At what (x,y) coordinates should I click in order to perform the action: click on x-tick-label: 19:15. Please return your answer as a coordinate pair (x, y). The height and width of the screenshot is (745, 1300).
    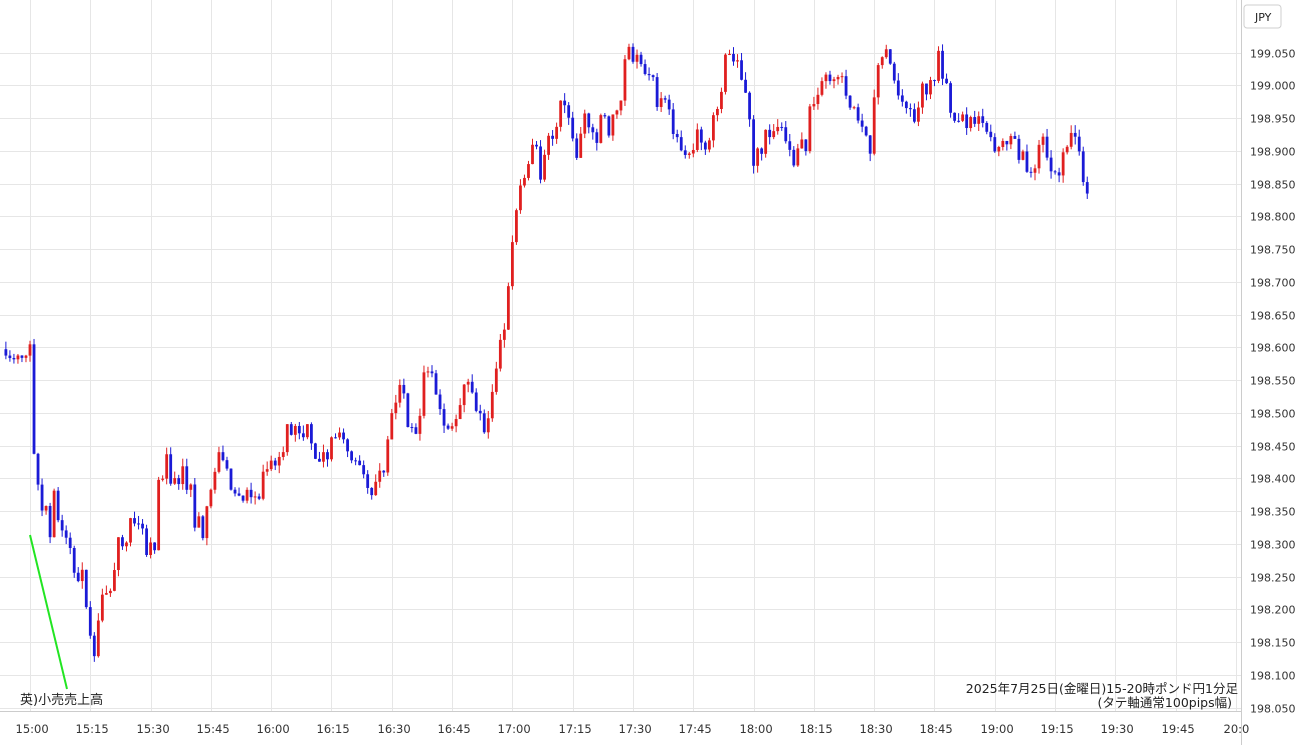
    Looking at the image, I should click on (1057, 729).